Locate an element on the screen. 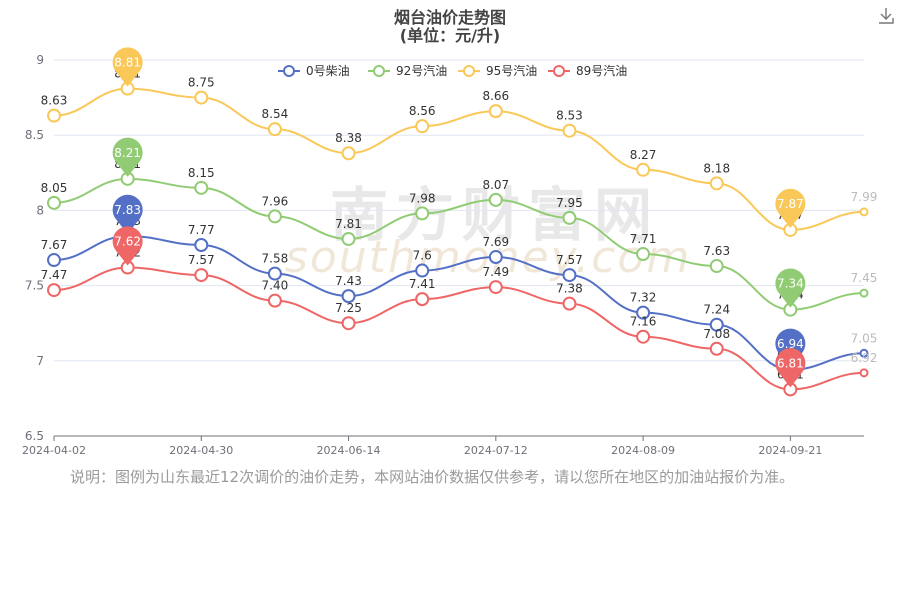  x-tick-label: 2024-07-12 is located at coordinates (496, 450).